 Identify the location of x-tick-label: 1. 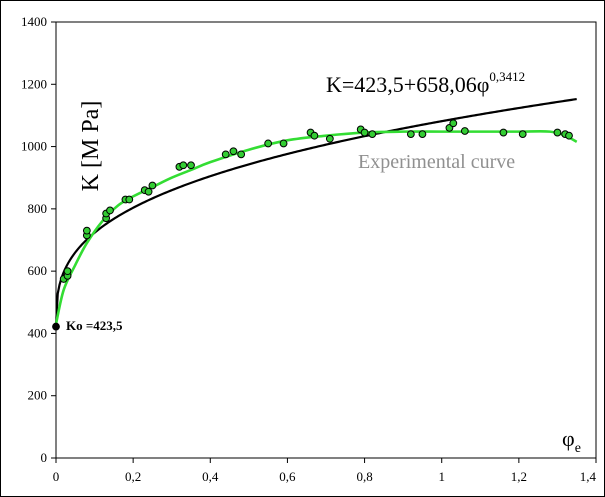
(441, 476).